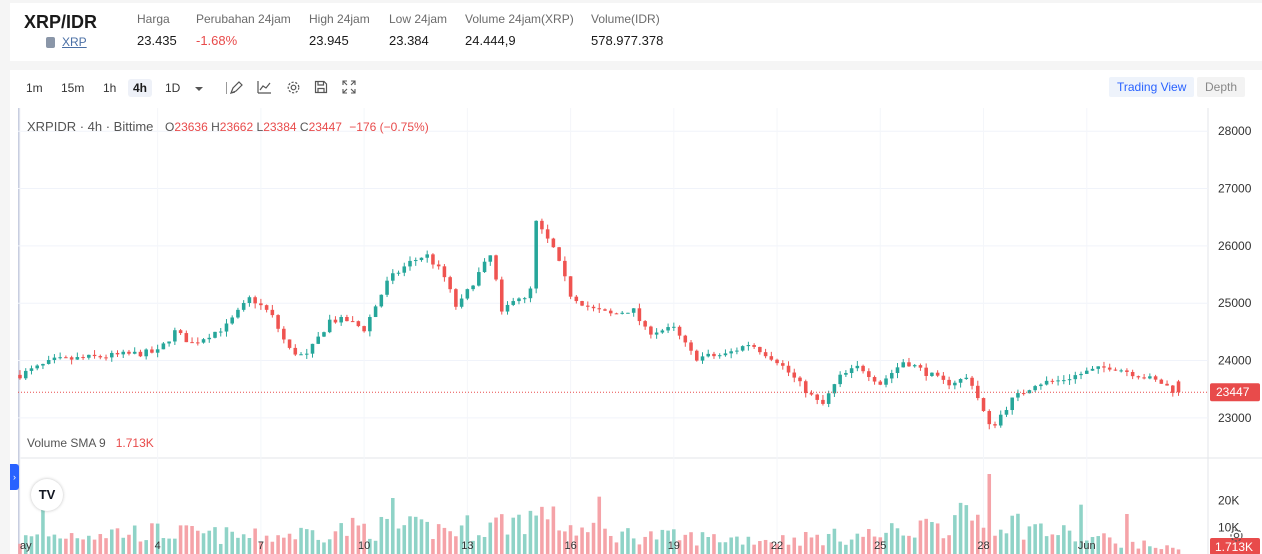 The height and width of the screenshot is (554, 1262). What do you see at coordinates (1235, 131) in the screenshot?
I see `price-tick-label: 28000` at bounding box center [1235, 131].